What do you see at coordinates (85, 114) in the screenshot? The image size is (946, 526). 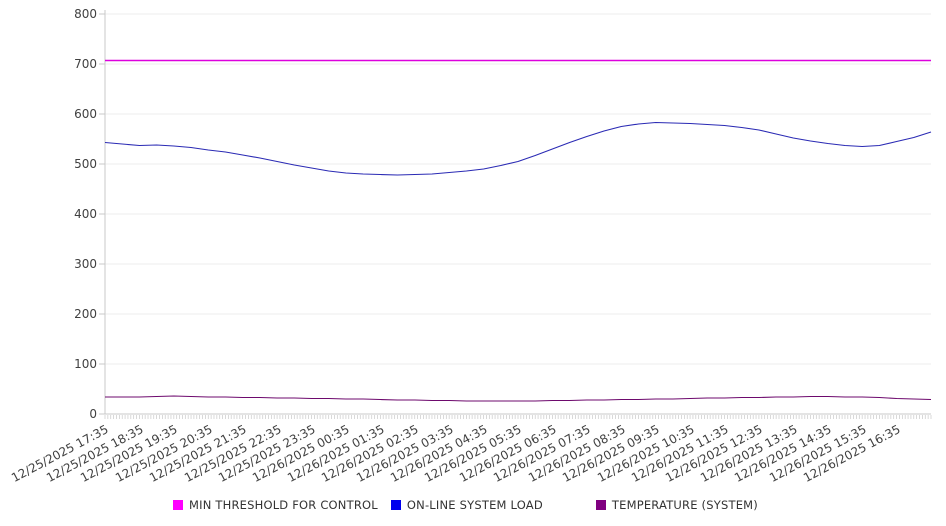 I see `y-axis-label: 600` at bounding box center [85, 114].